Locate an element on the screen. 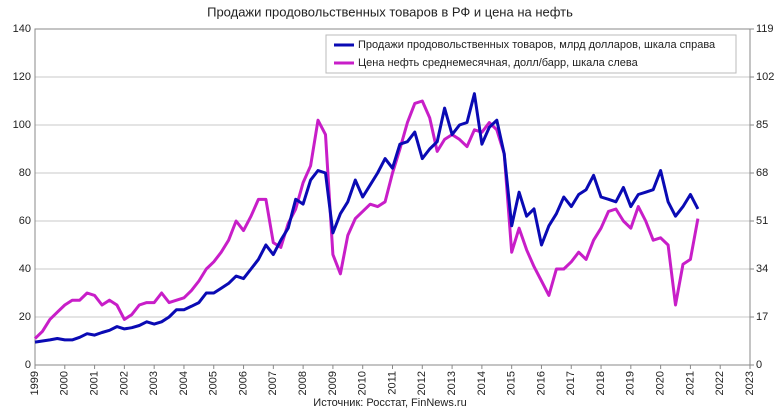 This screenshot has height=412, width=780. x-tick-label: 2004 is located at coordinates (184, 383).